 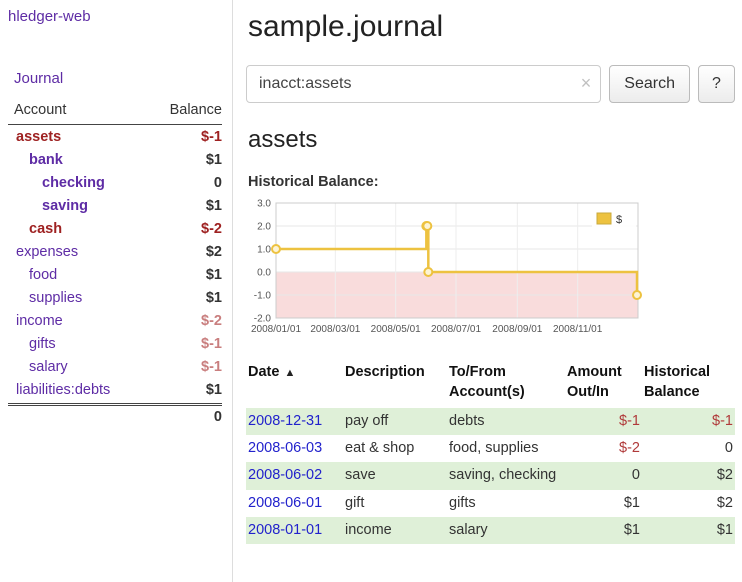 I want to click on transaction-date-link: 2008-06-01, so click(x=285, y=502).